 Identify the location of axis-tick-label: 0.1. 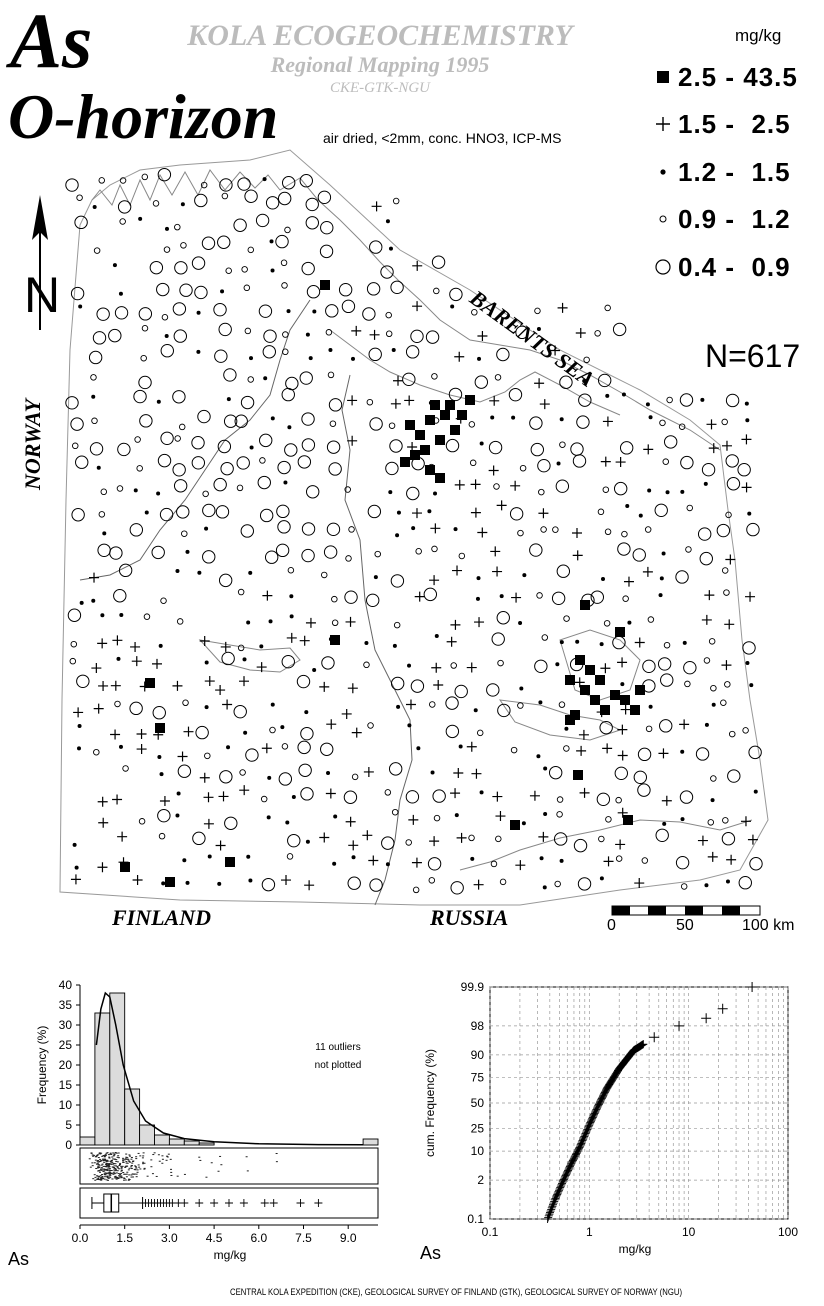
(490, 1232).